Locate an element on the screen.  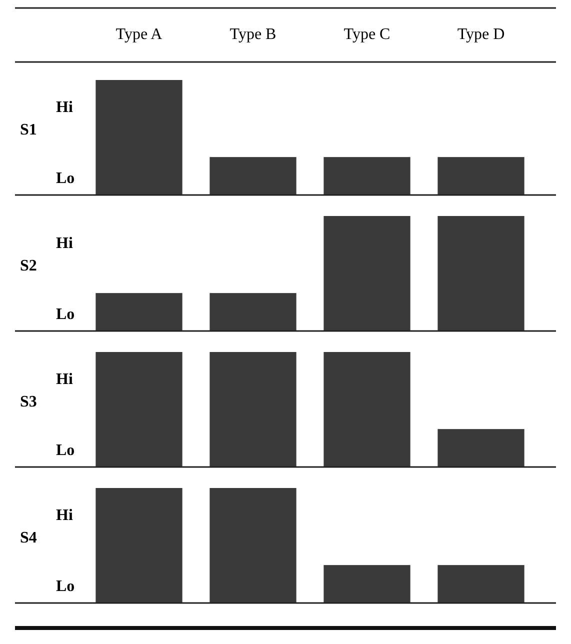
x-tick-label: Type D is located at coordinates (481, 34).